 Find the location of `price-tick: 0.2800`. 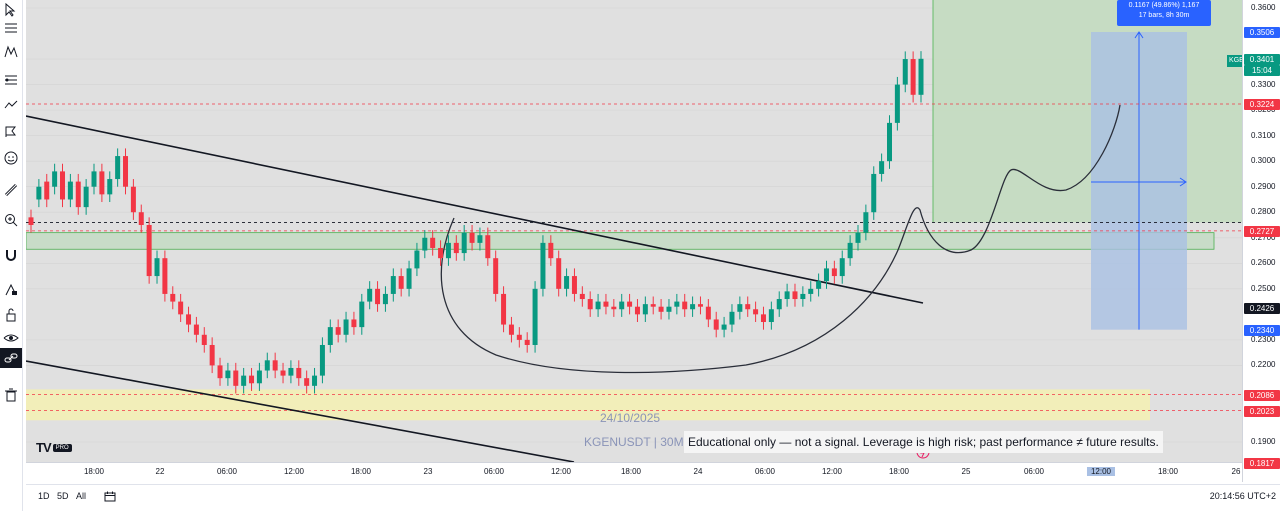

price-tick: 0.2800 is located at coordinates (1263, 212).